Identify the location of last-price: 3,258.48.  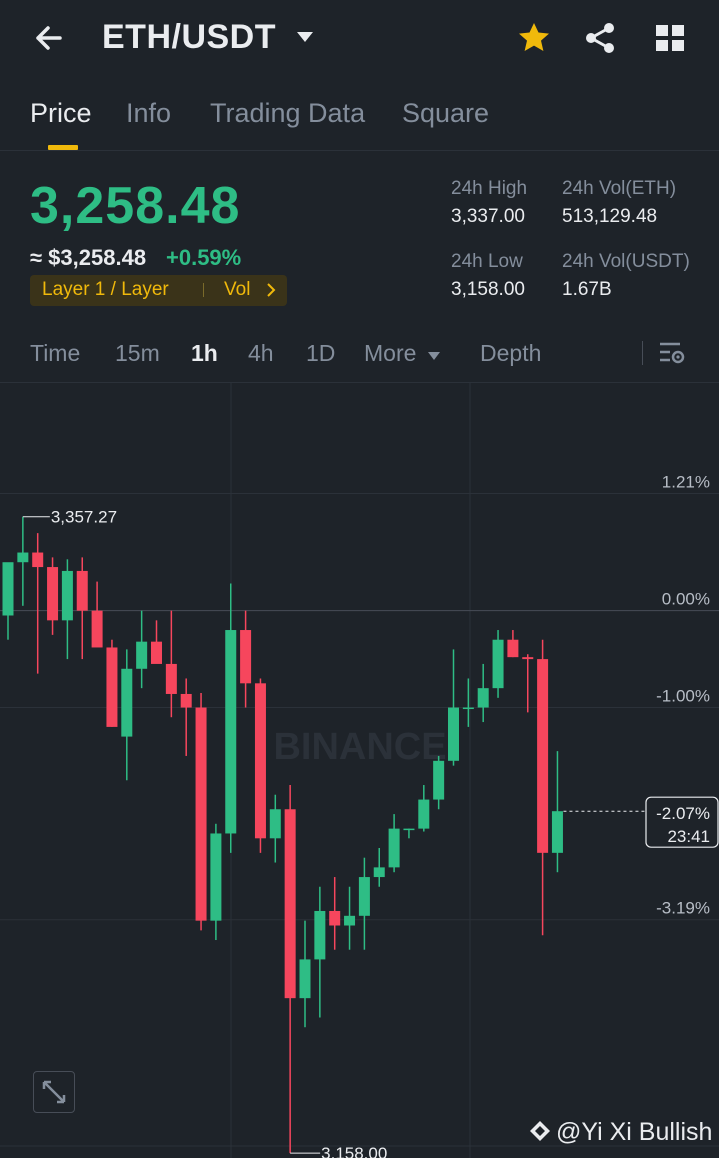
(135, 206).